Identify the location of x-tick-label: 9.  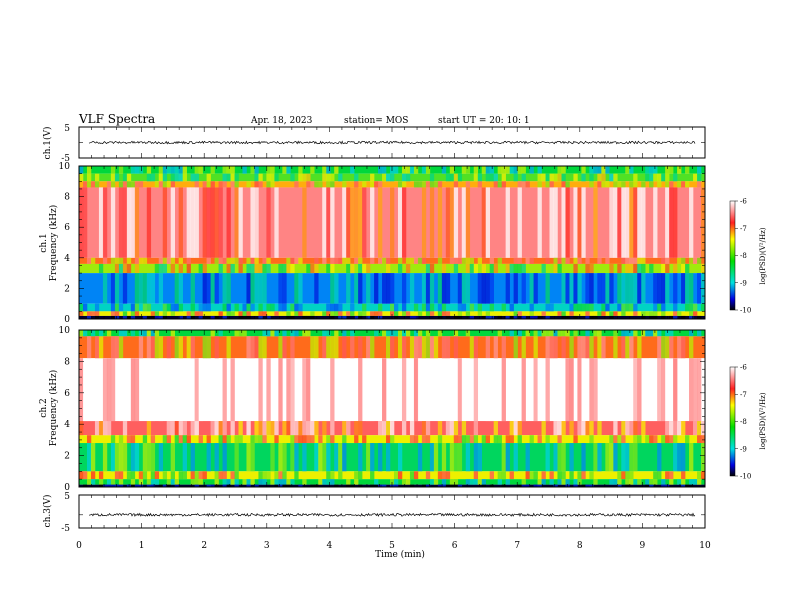
(643, 546).